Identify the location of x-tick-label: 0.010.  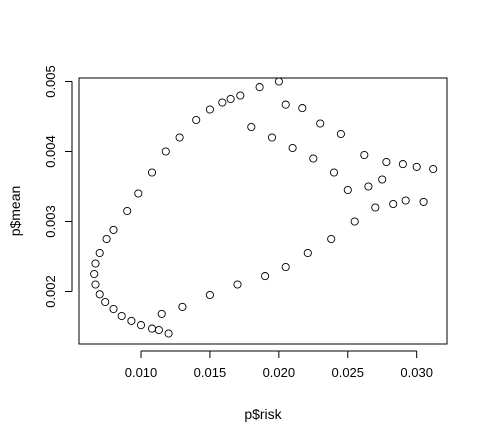
(141, 372).